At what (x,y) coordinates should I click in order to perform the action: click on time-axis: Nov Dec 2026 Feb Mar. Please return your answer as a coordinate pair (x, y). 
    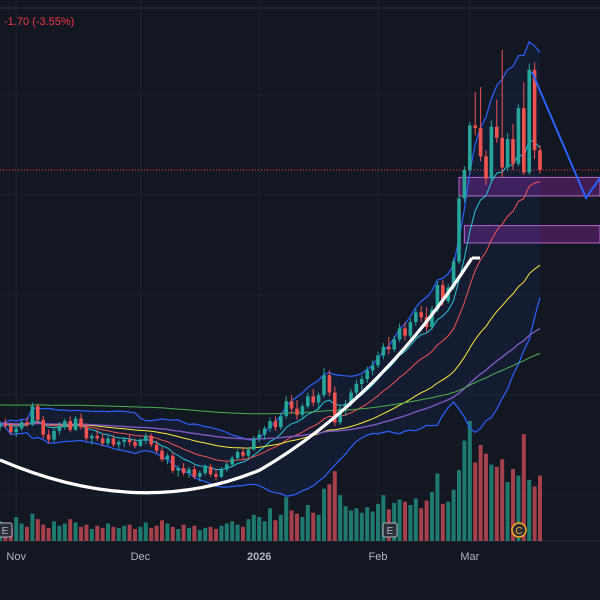
    Looking at the image, I should click on (242, 557).